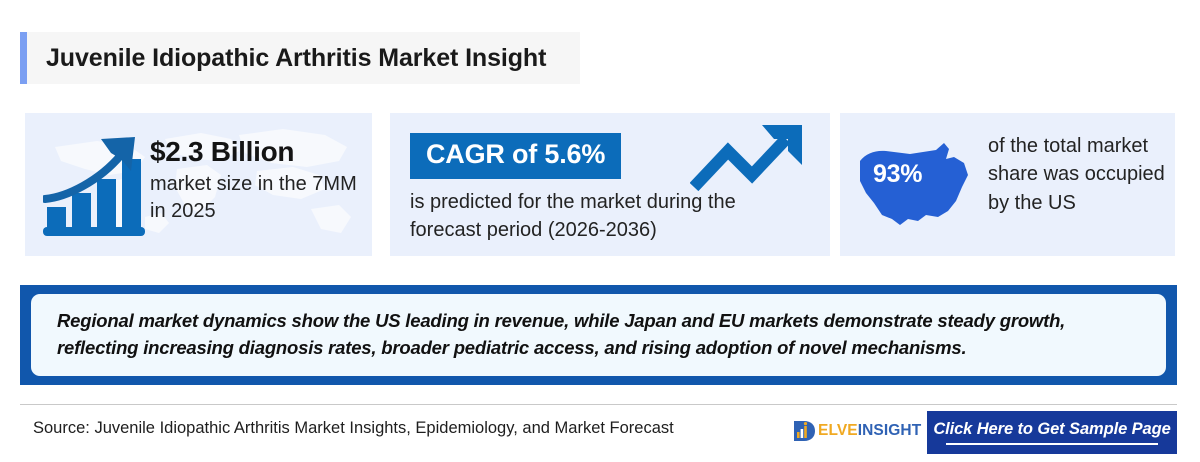 Image resolution: width=1200 pixels, height=462 pixels. Describe the element at coordinates (898, 174) in the screenshot. I see `us-share-percent: 93%` at that location.